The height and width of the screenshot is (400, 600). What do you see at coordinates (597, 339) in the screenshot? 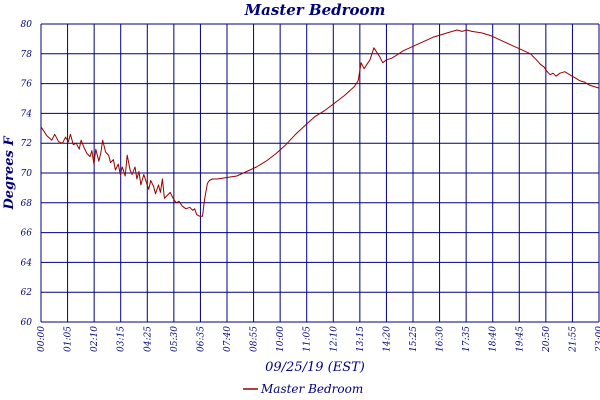
I see `x-tick-label: 23:00` at bounding box center [597, 339].